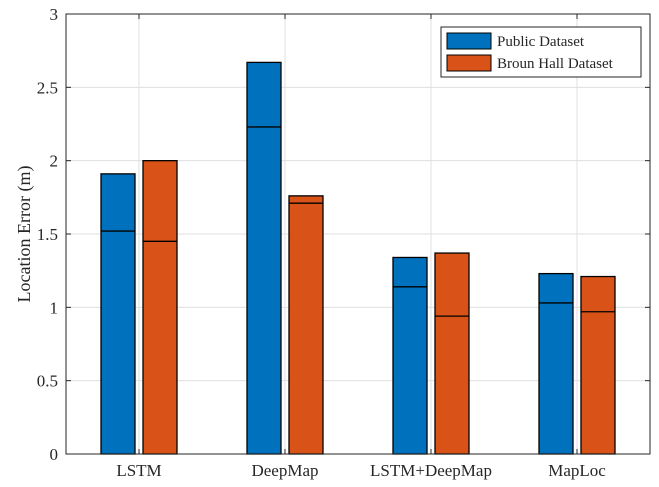 This screenshot has height=487, width=659. Describe the element at coordinates (541, 42) in the screenshot. I see `legend-label: Public Dataset` at that location.